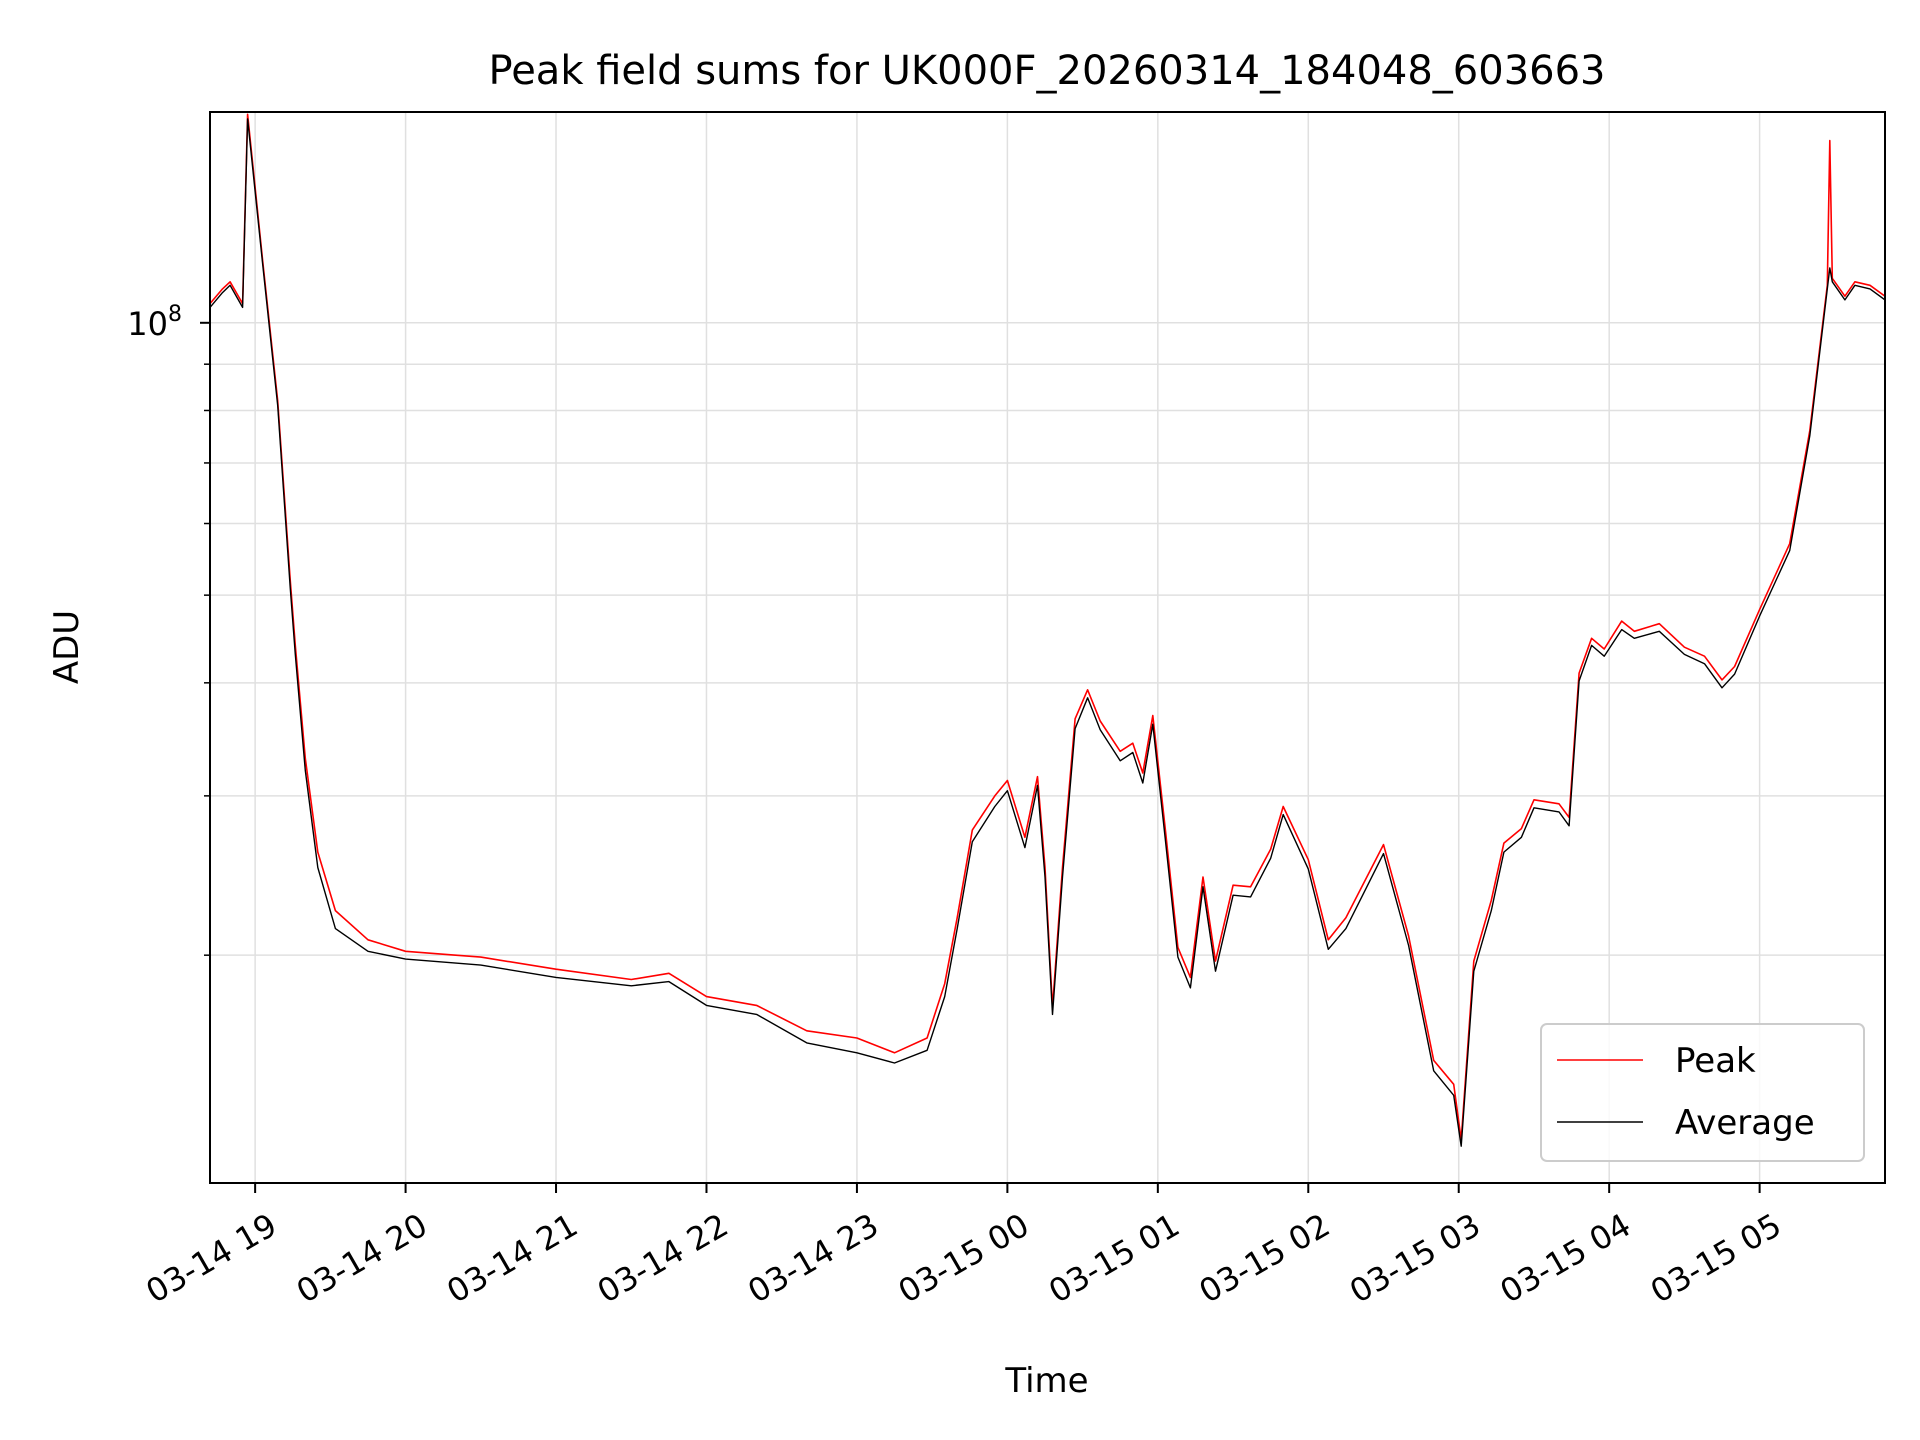 The height and width of the screenshot is (1440, 1920). What do you see at coordinates (168, 629) in the screenshot?
I see `y-axis: 108` at bounding box center [168, 629].